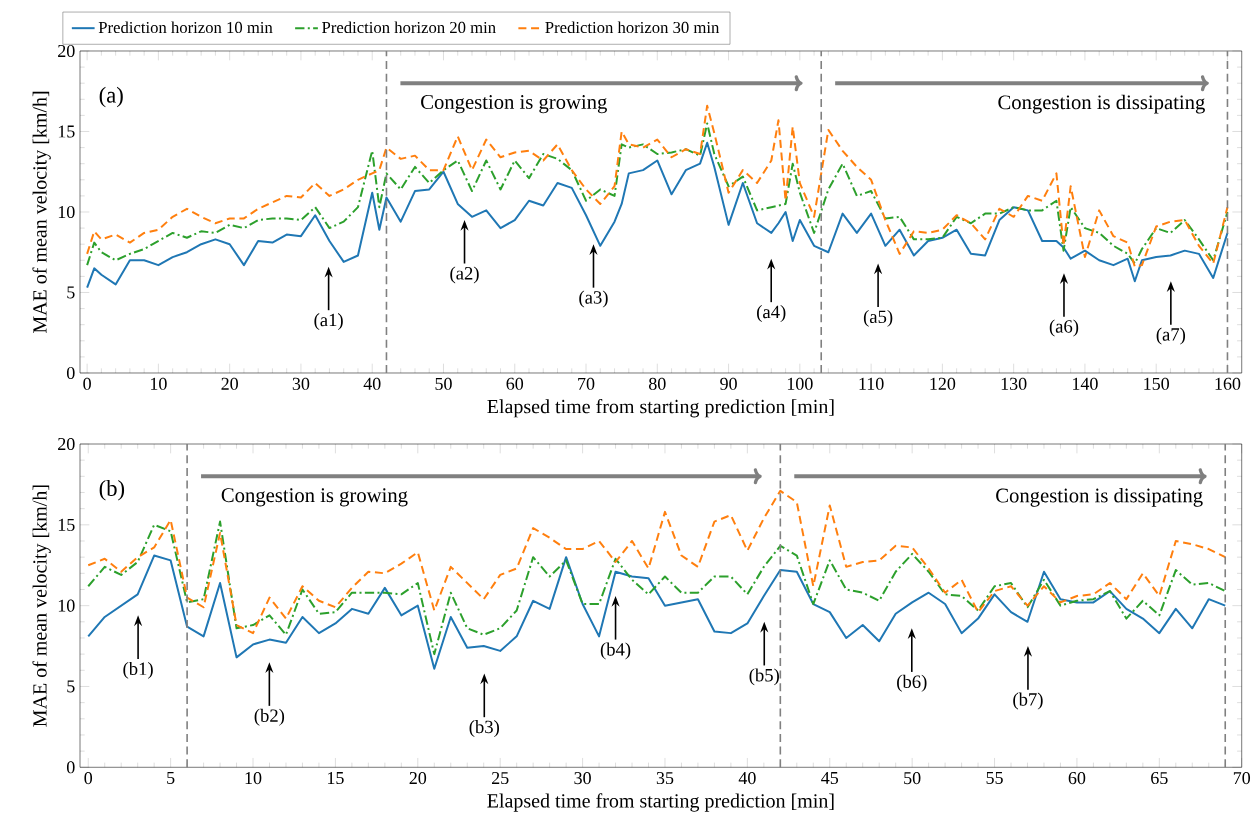 The height and width of the screenshot is (825, 1260). Describe the element at coordinates (112, 490) in the screenshot. I see `text: (b)` at that location.